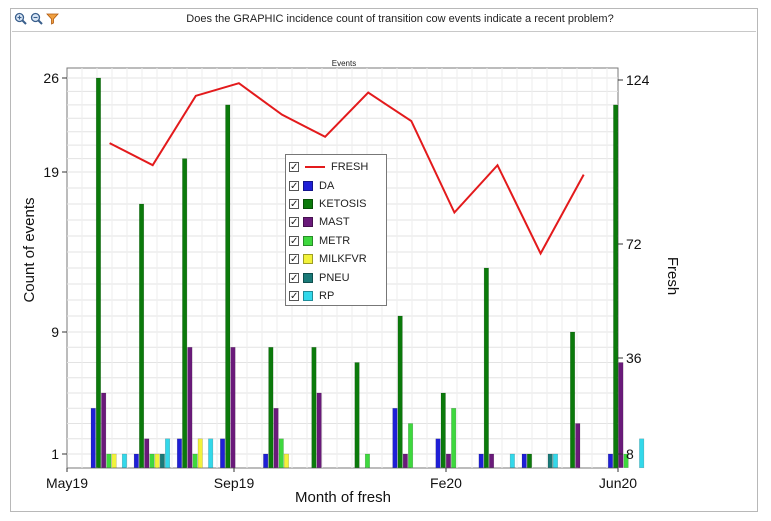 This screenshot has height=521, width=771. Describe the element at coordinates (327, 185) in the screenshot. I see `legend-label: DA` at that location.